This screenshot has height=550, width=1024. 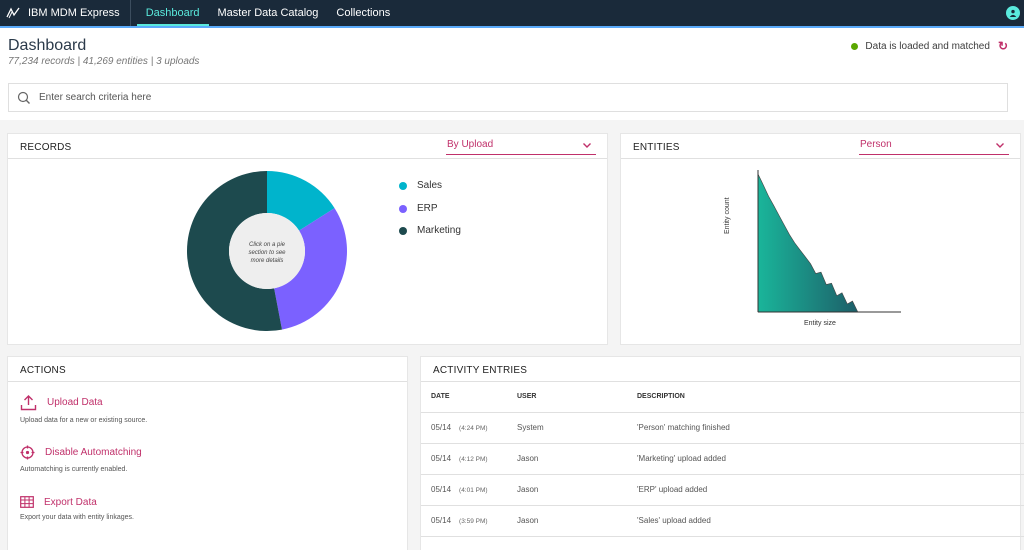 What do you see at coordinates (825, 428) in the screenshot?
I see `cell-description: 'Person' matching finished` at bounding box center [825, 428].